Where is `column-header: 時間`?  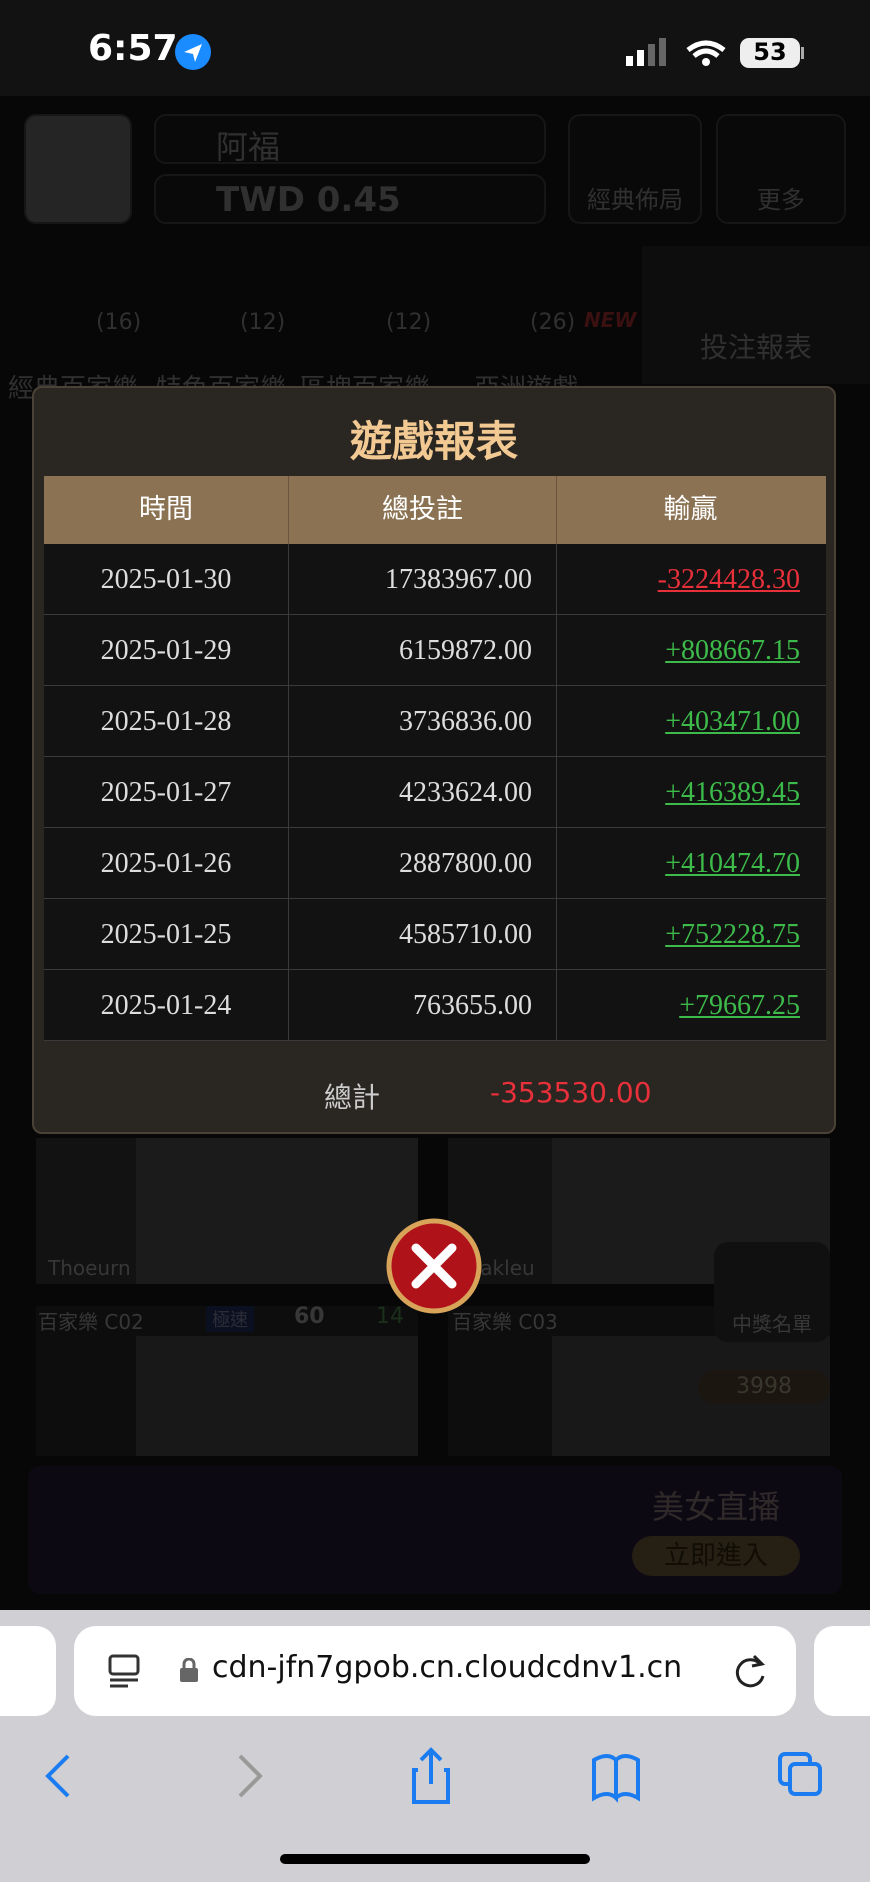
column-header: 時間 is located at coordinates (166, 510).